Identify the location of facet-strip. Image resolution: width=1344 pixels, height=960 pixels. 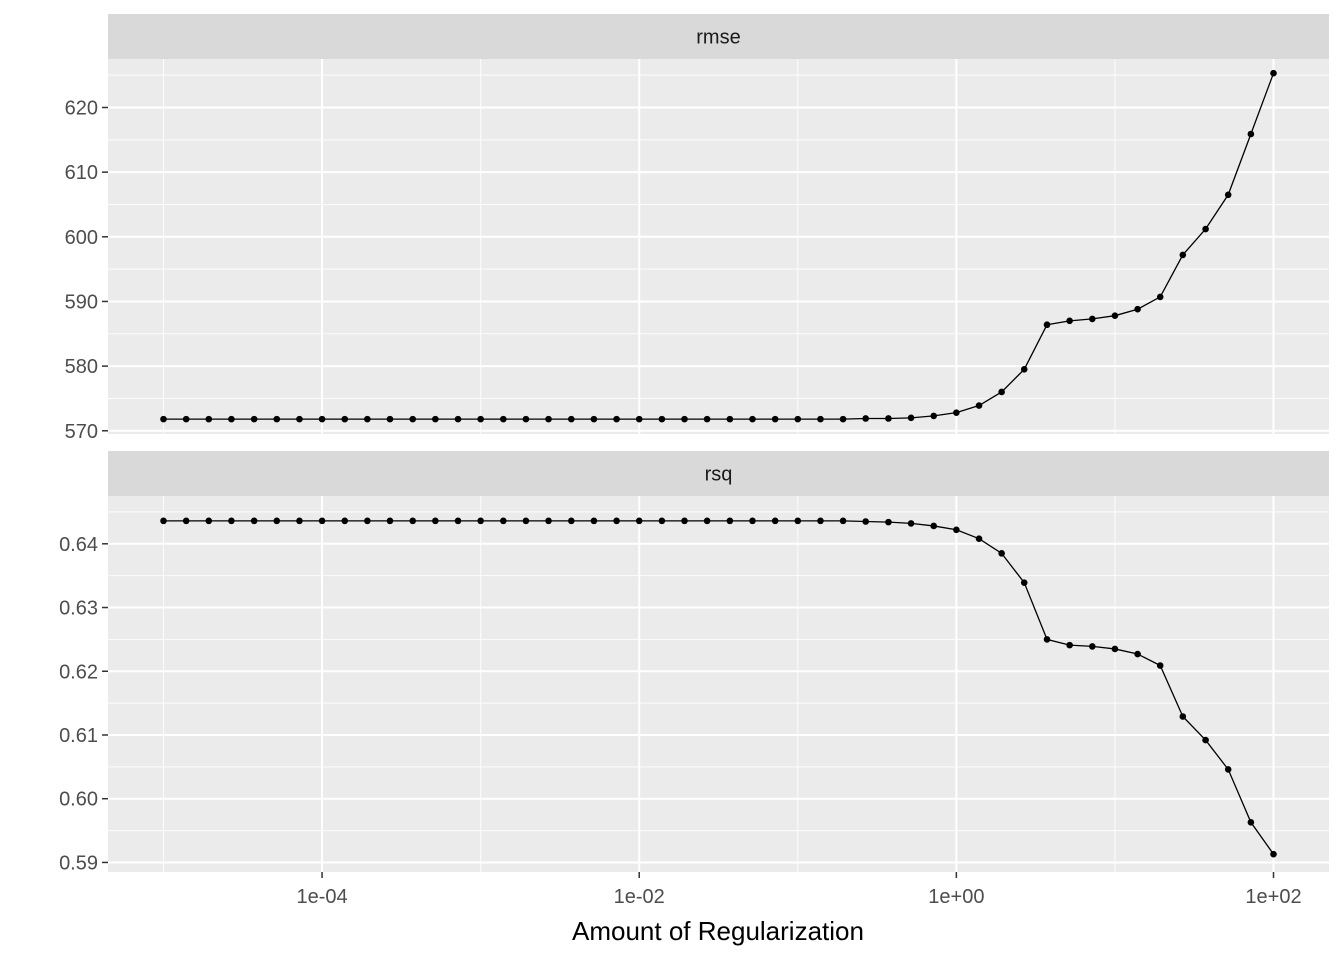
(718, 36).